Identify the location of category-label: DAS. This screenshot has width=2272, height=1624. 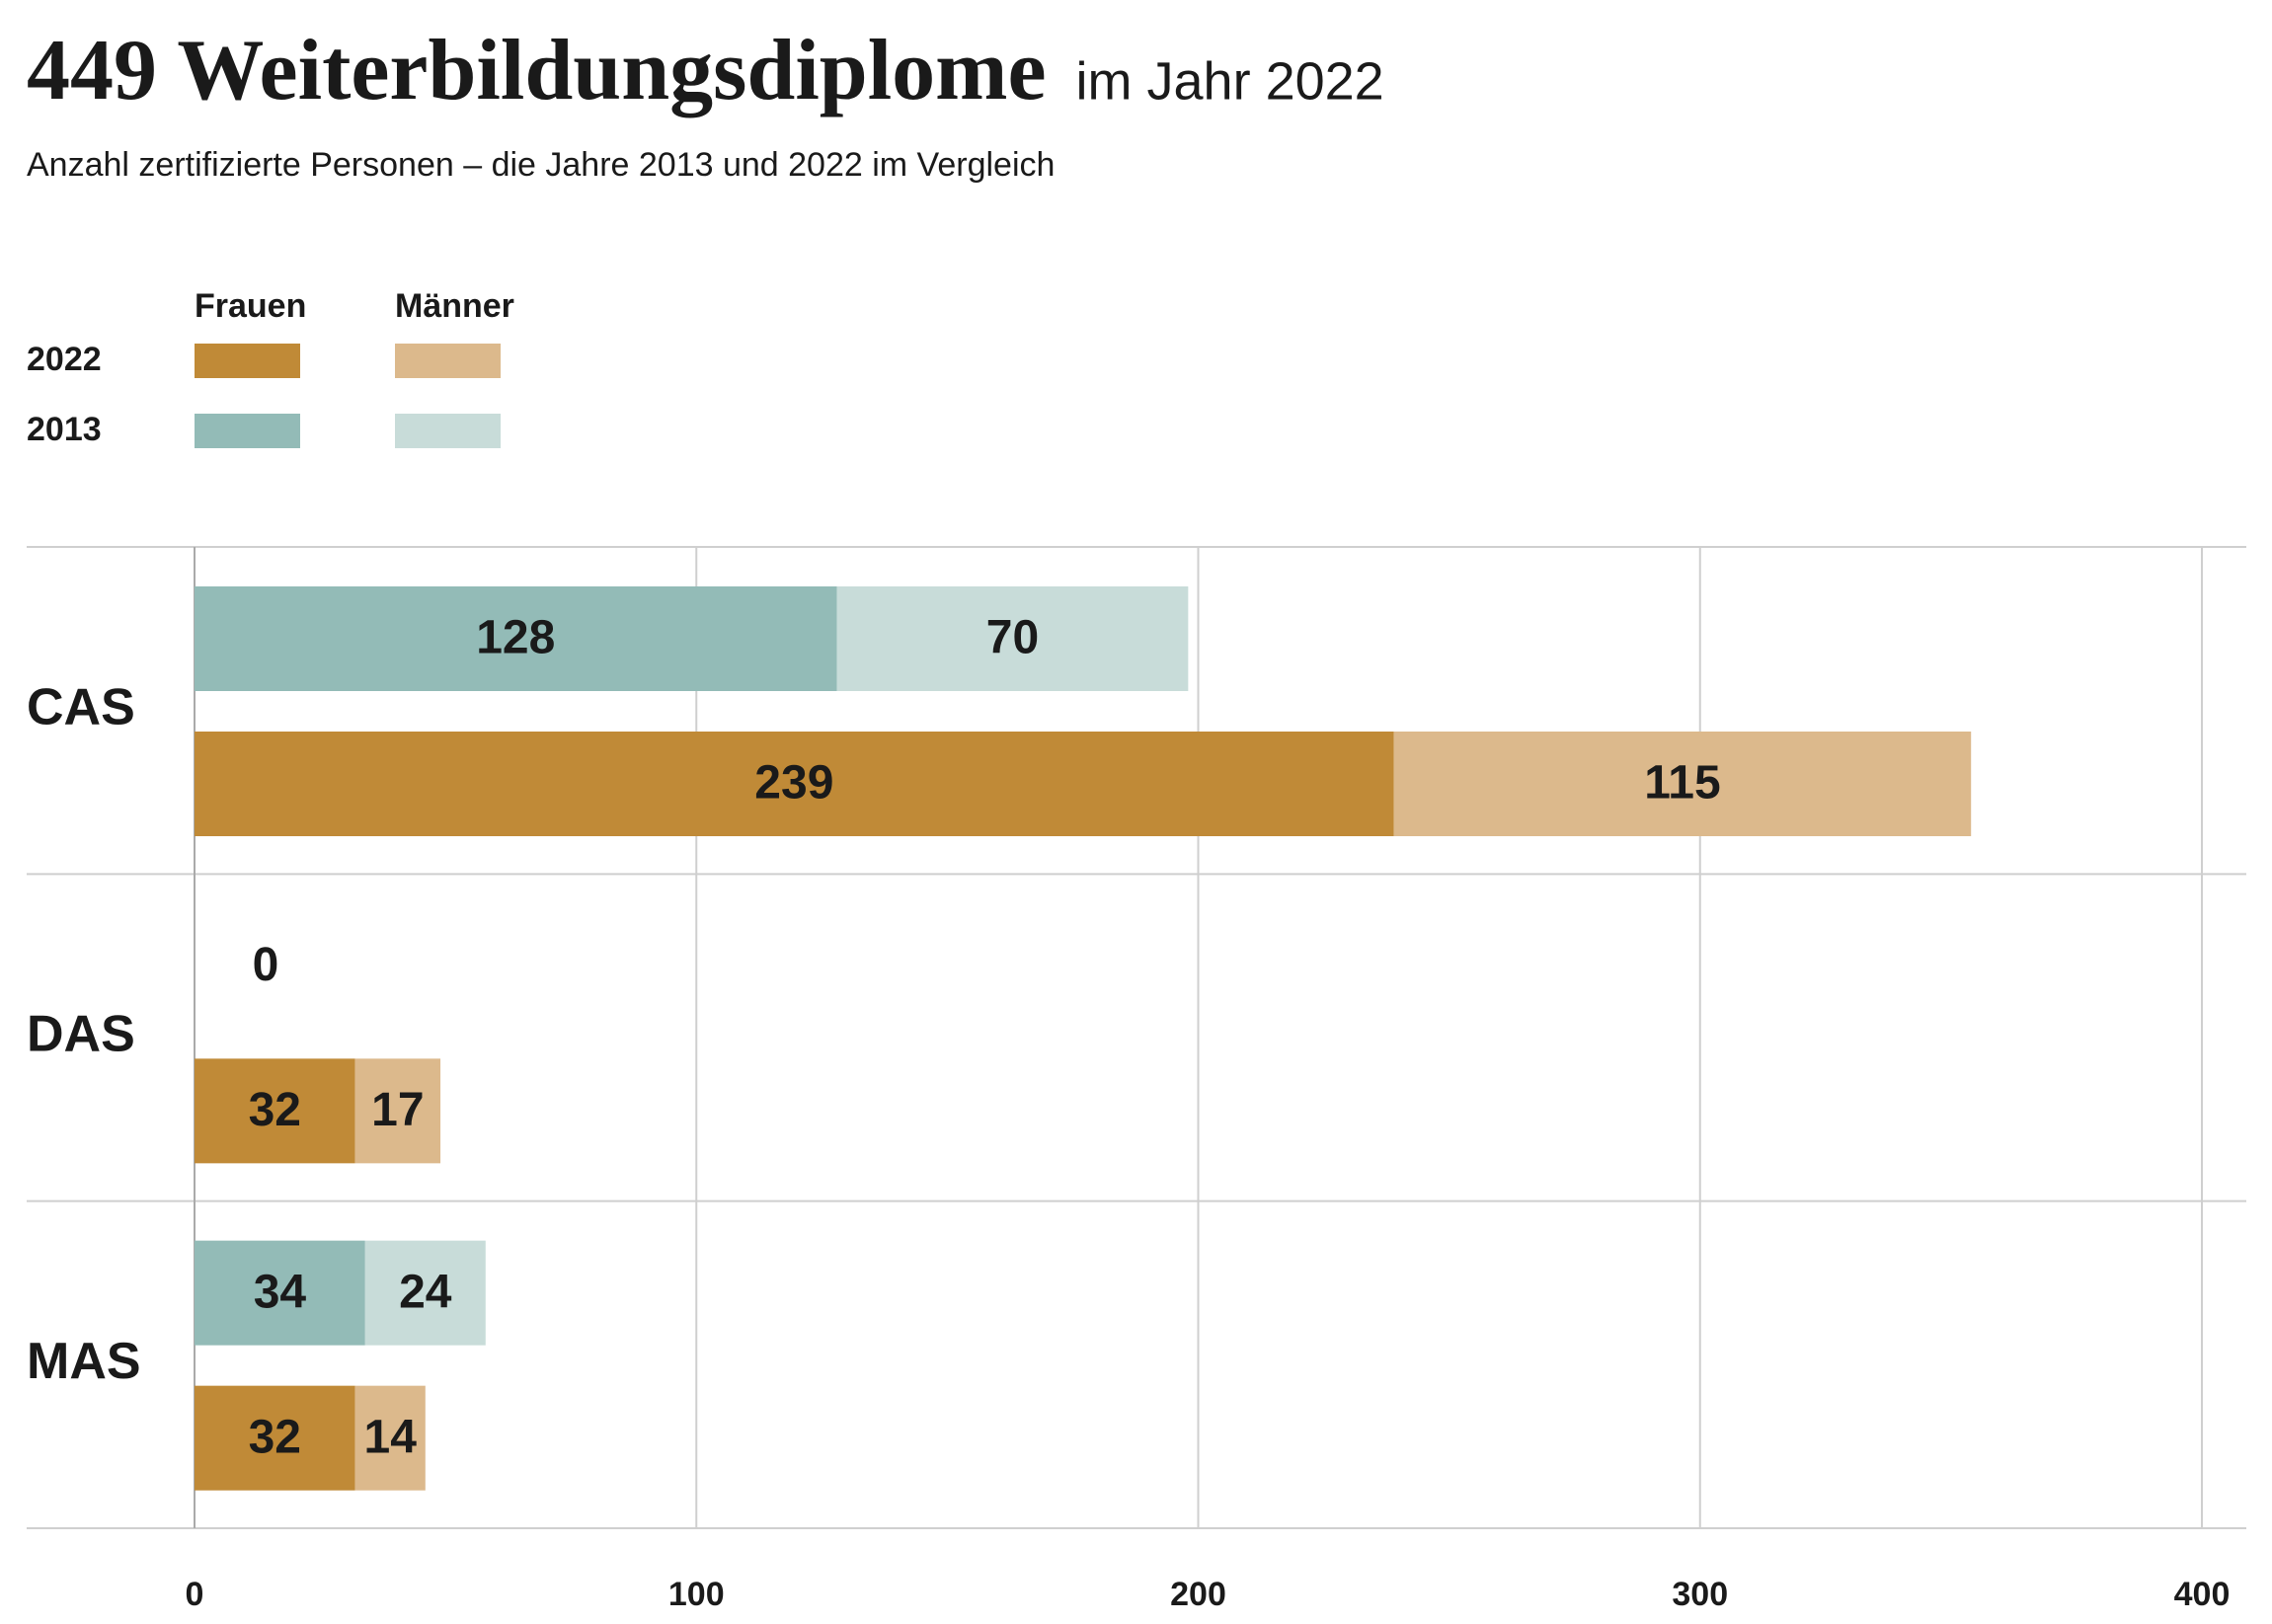
(81, 1035).